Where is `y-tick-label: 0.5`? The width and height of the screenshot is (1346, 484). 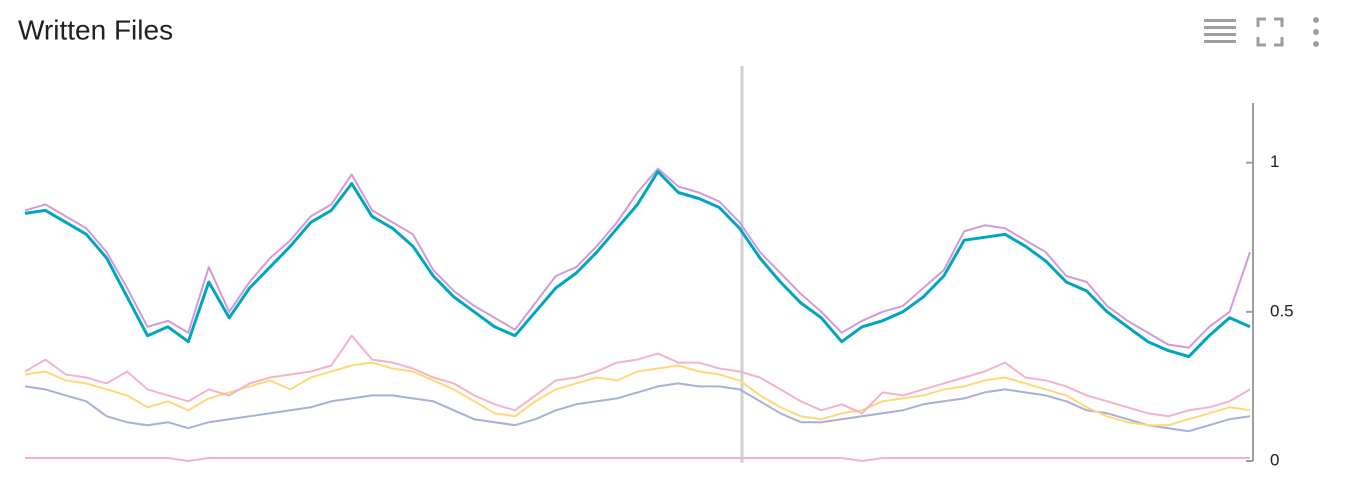 y-tick-label: 0.5 is located at coordinates (1282, 310).